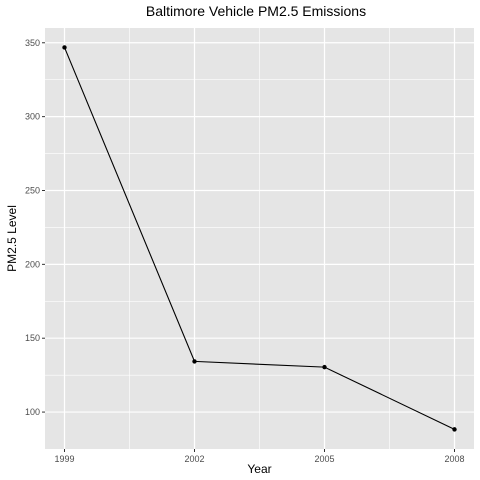  I want to click on y-tick-label-200: 200, so click(32, 264).